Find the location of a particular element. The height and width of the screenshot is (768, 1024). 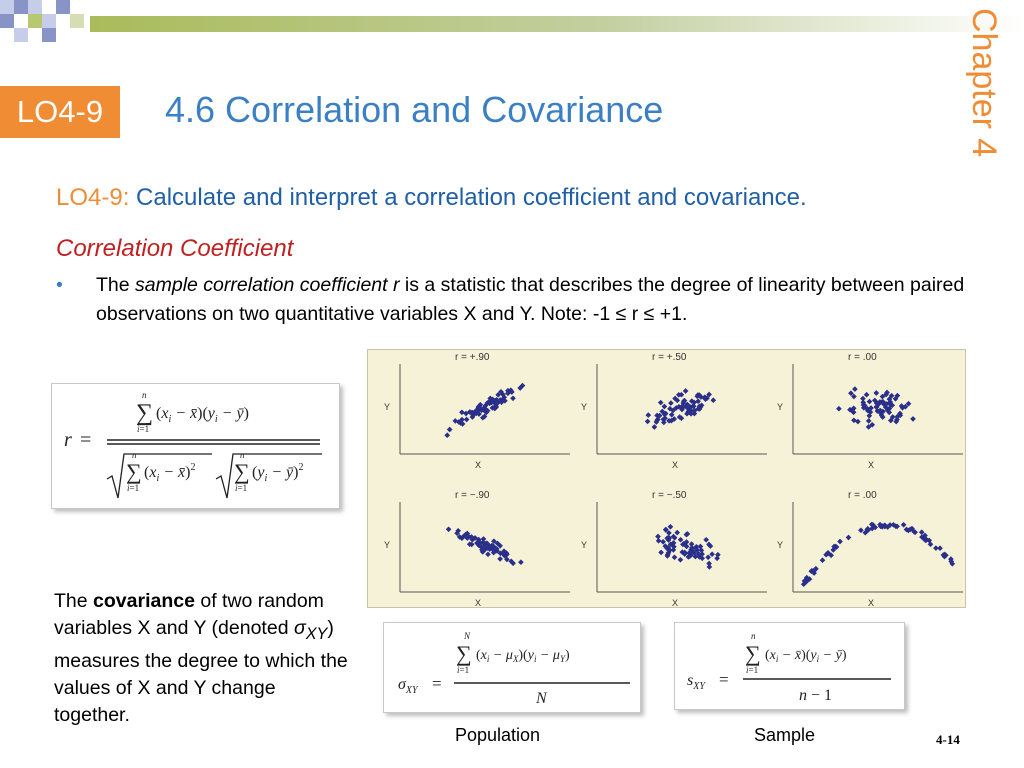

cov-post-a: of two random variables X and Y (denoted is located at coordinates (189, 614).